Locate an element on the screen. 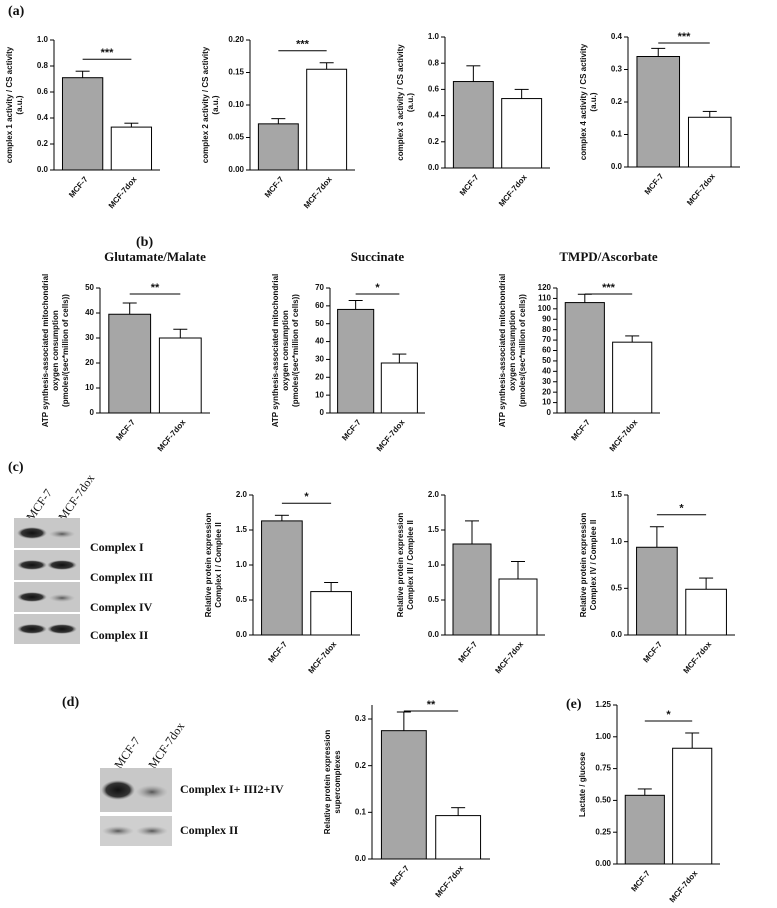 The height and width of the screenshot is (908, 777). y-tick-label: 80 is located at coordinates (546, 329).